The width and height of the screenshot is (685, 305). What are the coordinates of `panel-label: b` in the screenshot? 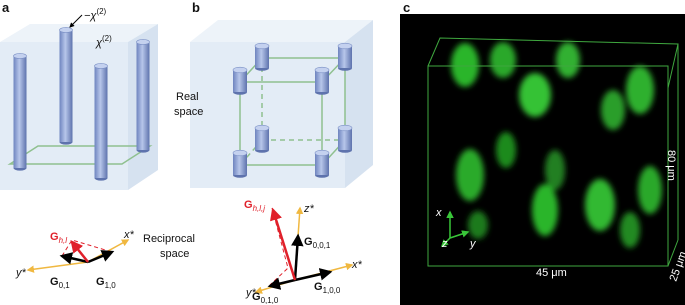 It's located at (196, 7).